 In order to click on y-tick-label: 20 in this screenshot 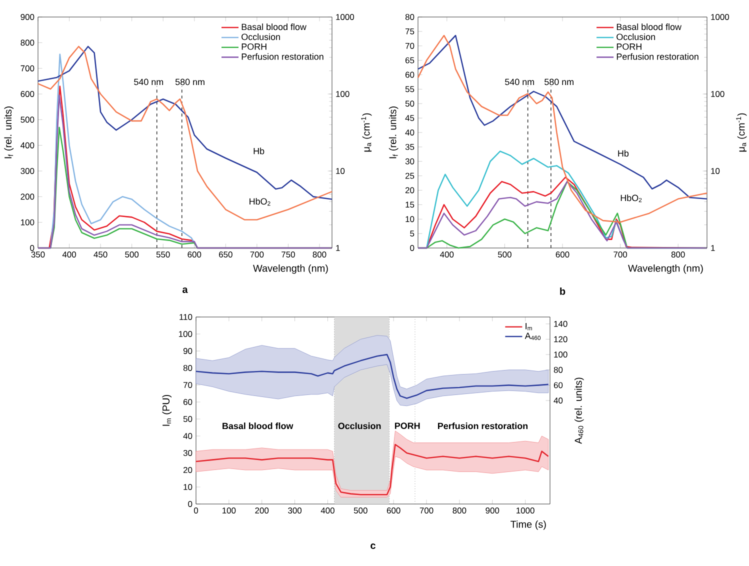, I will do `click(187, 470)`.